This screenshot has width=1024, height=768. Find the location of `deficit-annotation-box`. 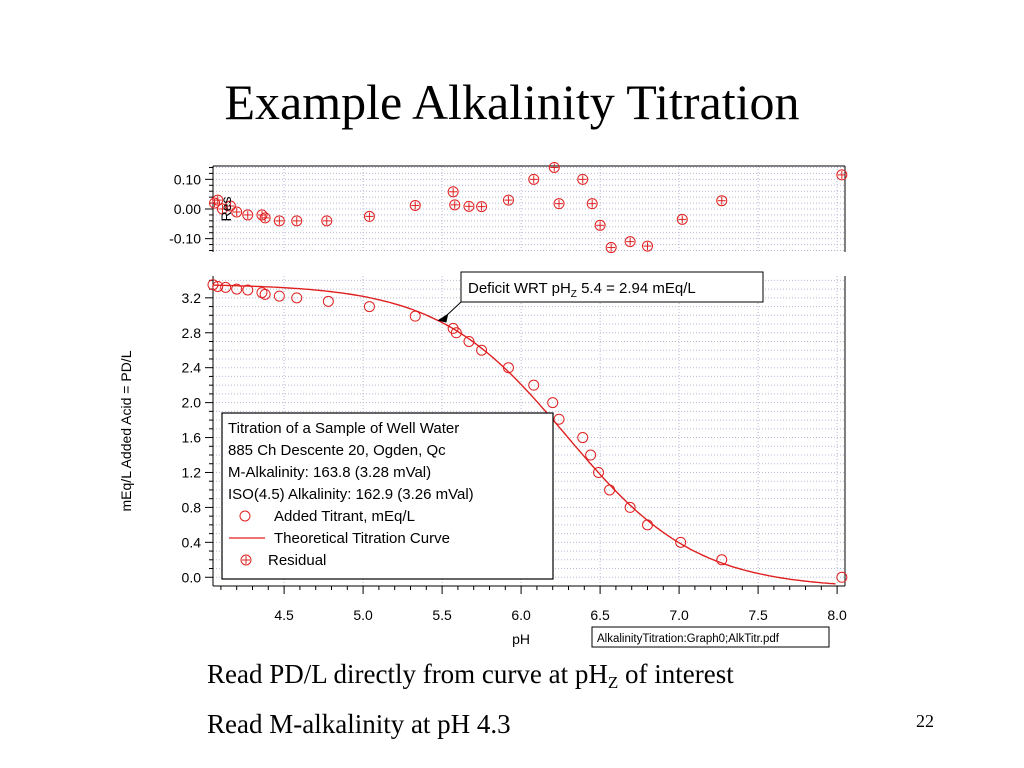

deficit-annotation-box is located at coordinates (612, 287).